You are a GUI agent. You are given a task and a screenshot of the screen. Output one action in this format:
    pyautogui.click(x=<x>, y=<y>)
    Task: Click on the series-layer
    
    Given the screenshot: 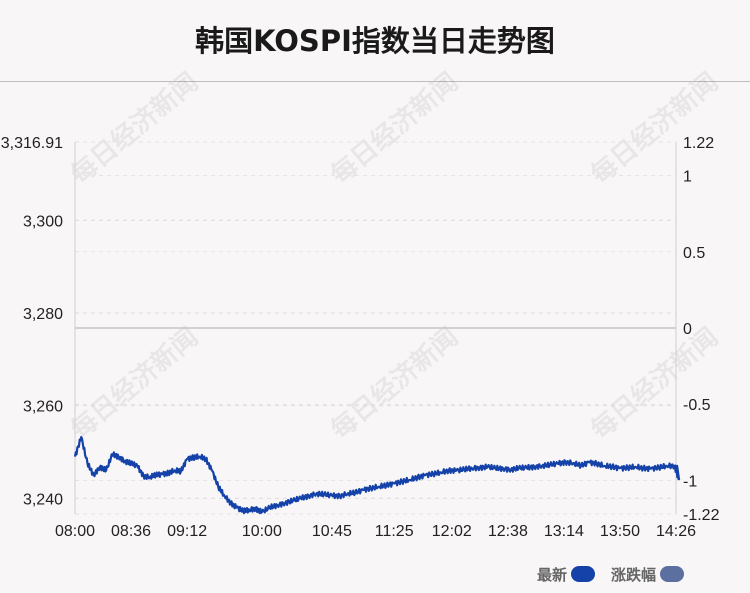 What is the action you would take?
    pyautogui.click(x=377, y=475)
    